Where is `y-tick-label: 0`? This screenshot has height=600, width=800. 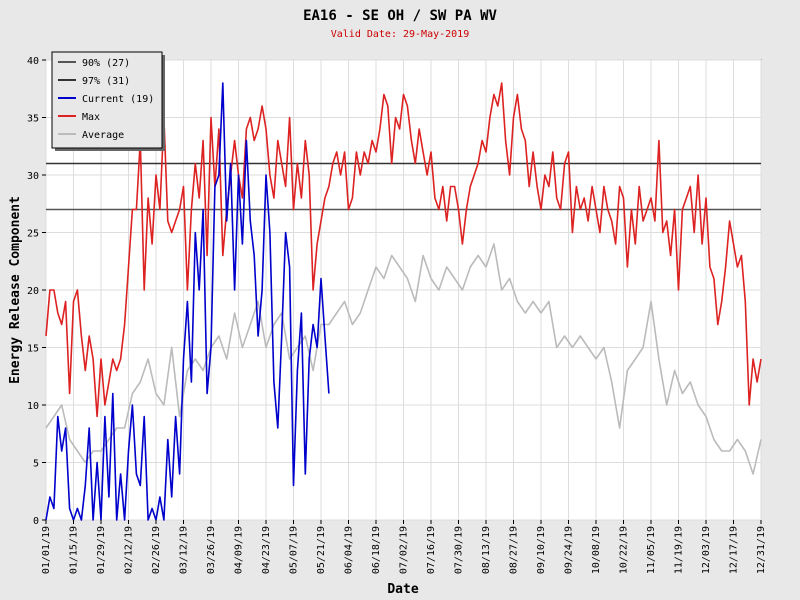 y-tick-label: 0 is located at coordinates (36, 521).